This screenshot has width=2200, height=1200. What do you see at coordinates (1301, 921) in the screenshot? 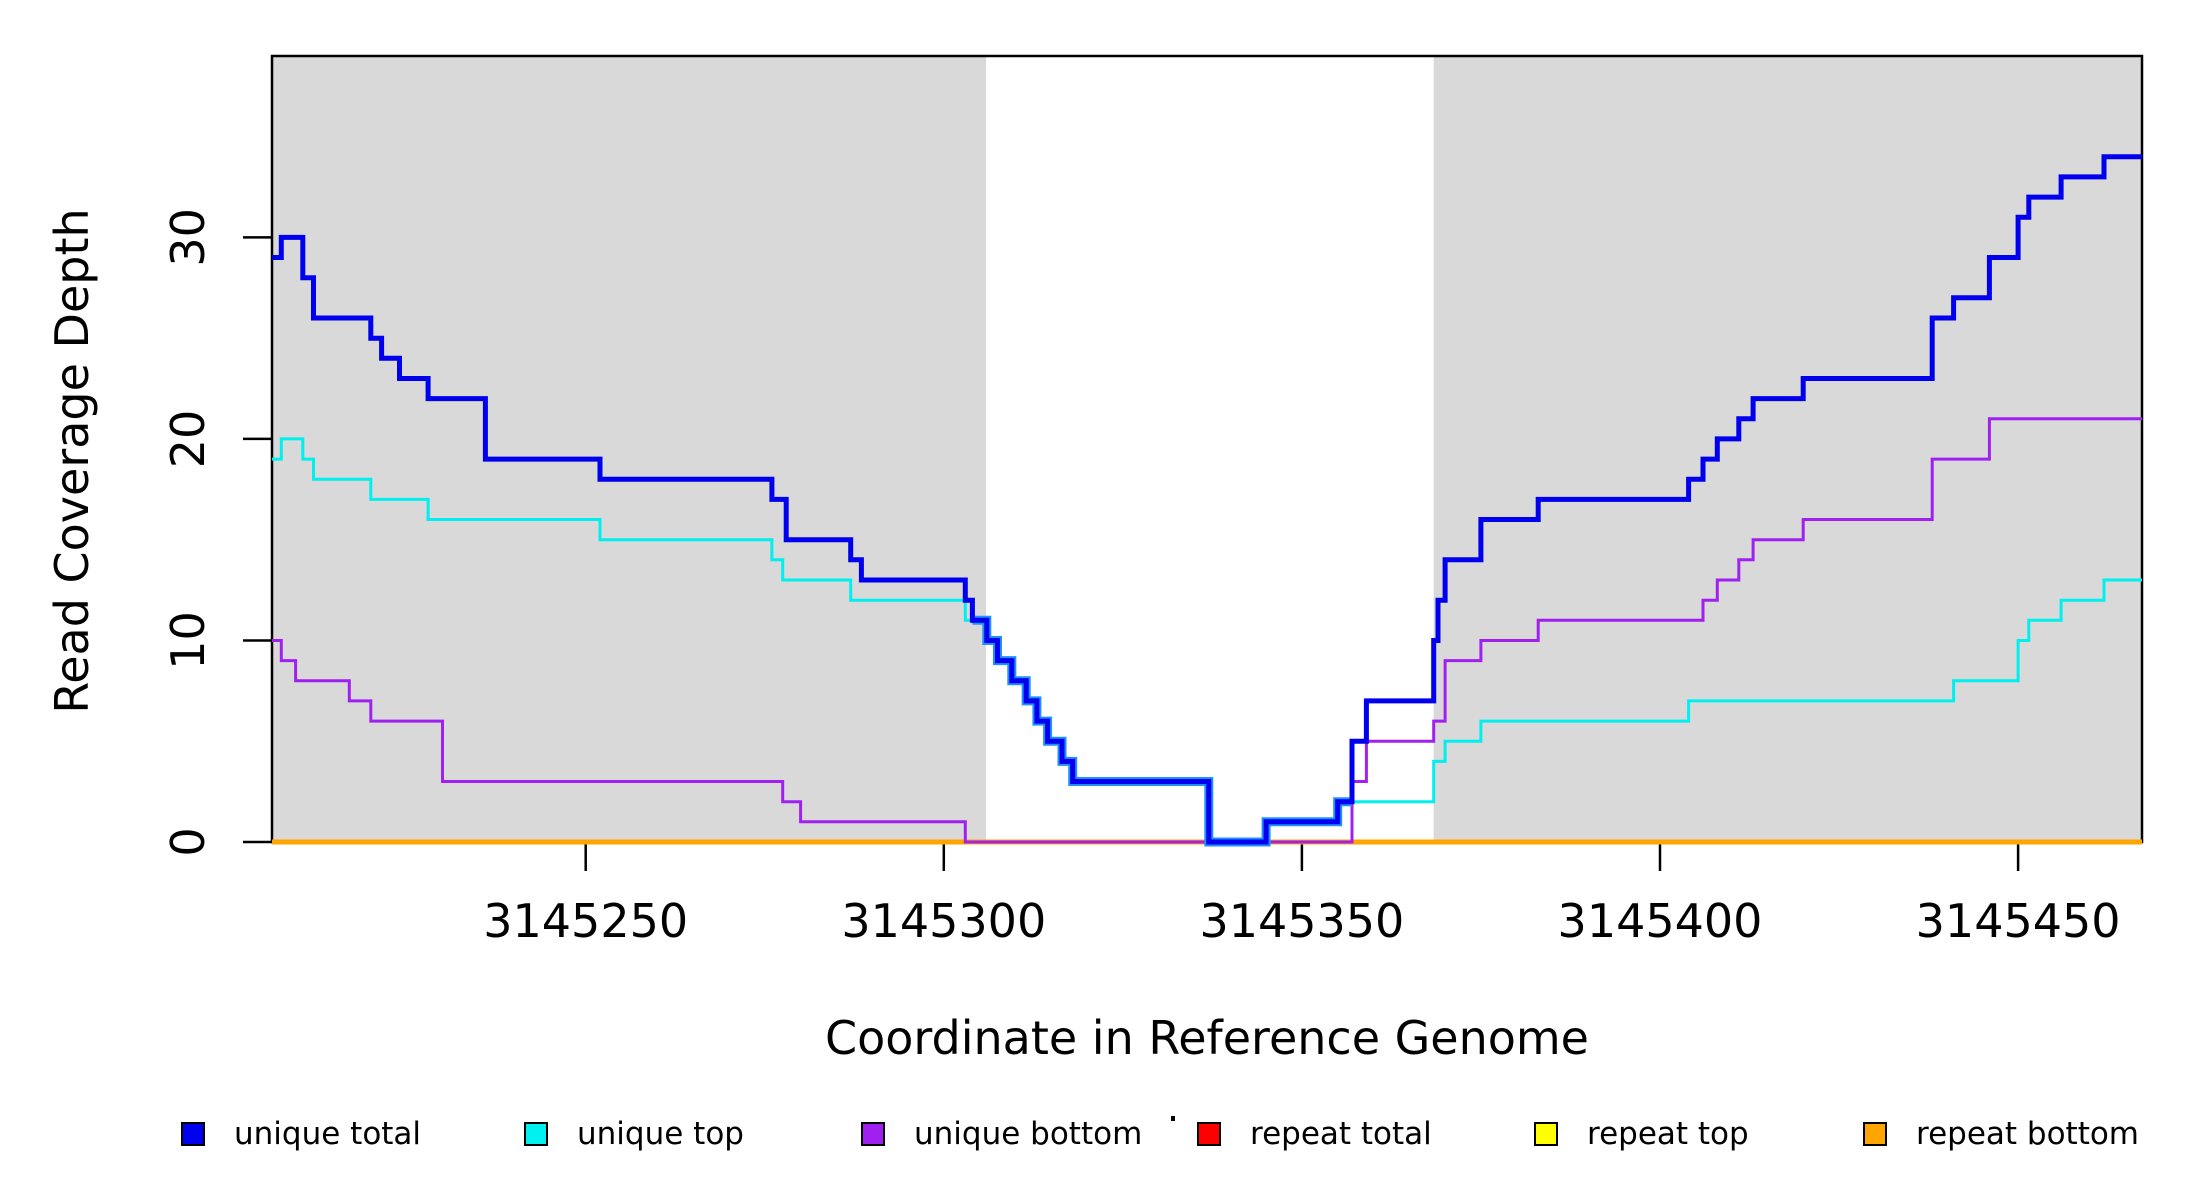
I see `x-axis-tick-label: 3145350` at bounding box center [1301, 921].